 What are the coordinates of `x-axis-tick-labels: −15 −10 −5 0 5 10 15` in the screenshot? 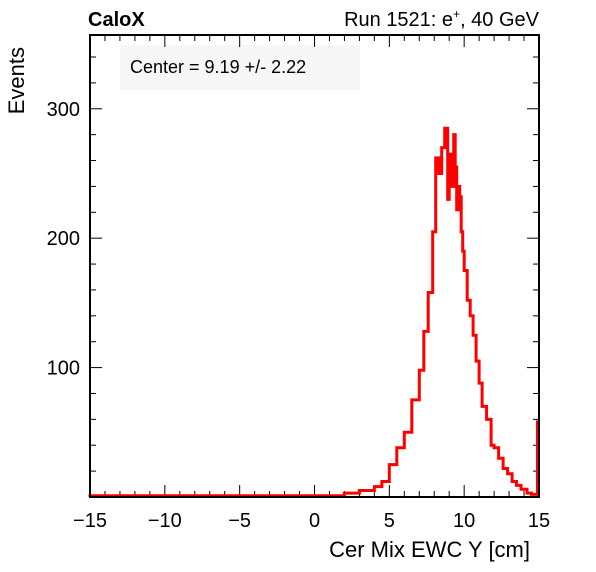 It's located at (311, 521).